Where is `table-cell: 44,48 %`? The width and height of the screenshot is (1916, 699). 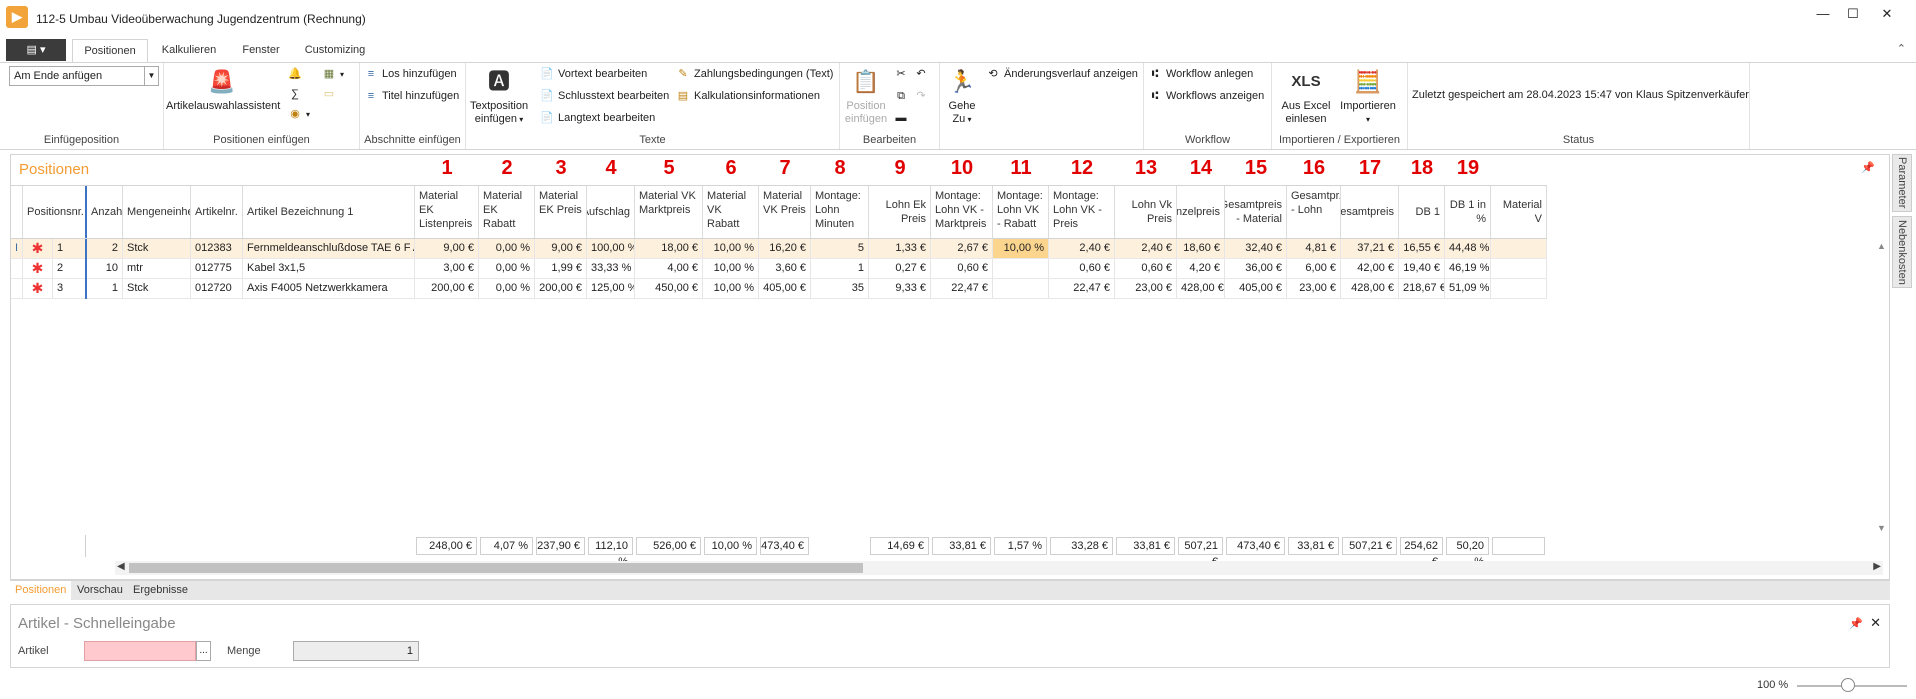
table-cell: 44,48 % is located at coordinates (1468, 248).